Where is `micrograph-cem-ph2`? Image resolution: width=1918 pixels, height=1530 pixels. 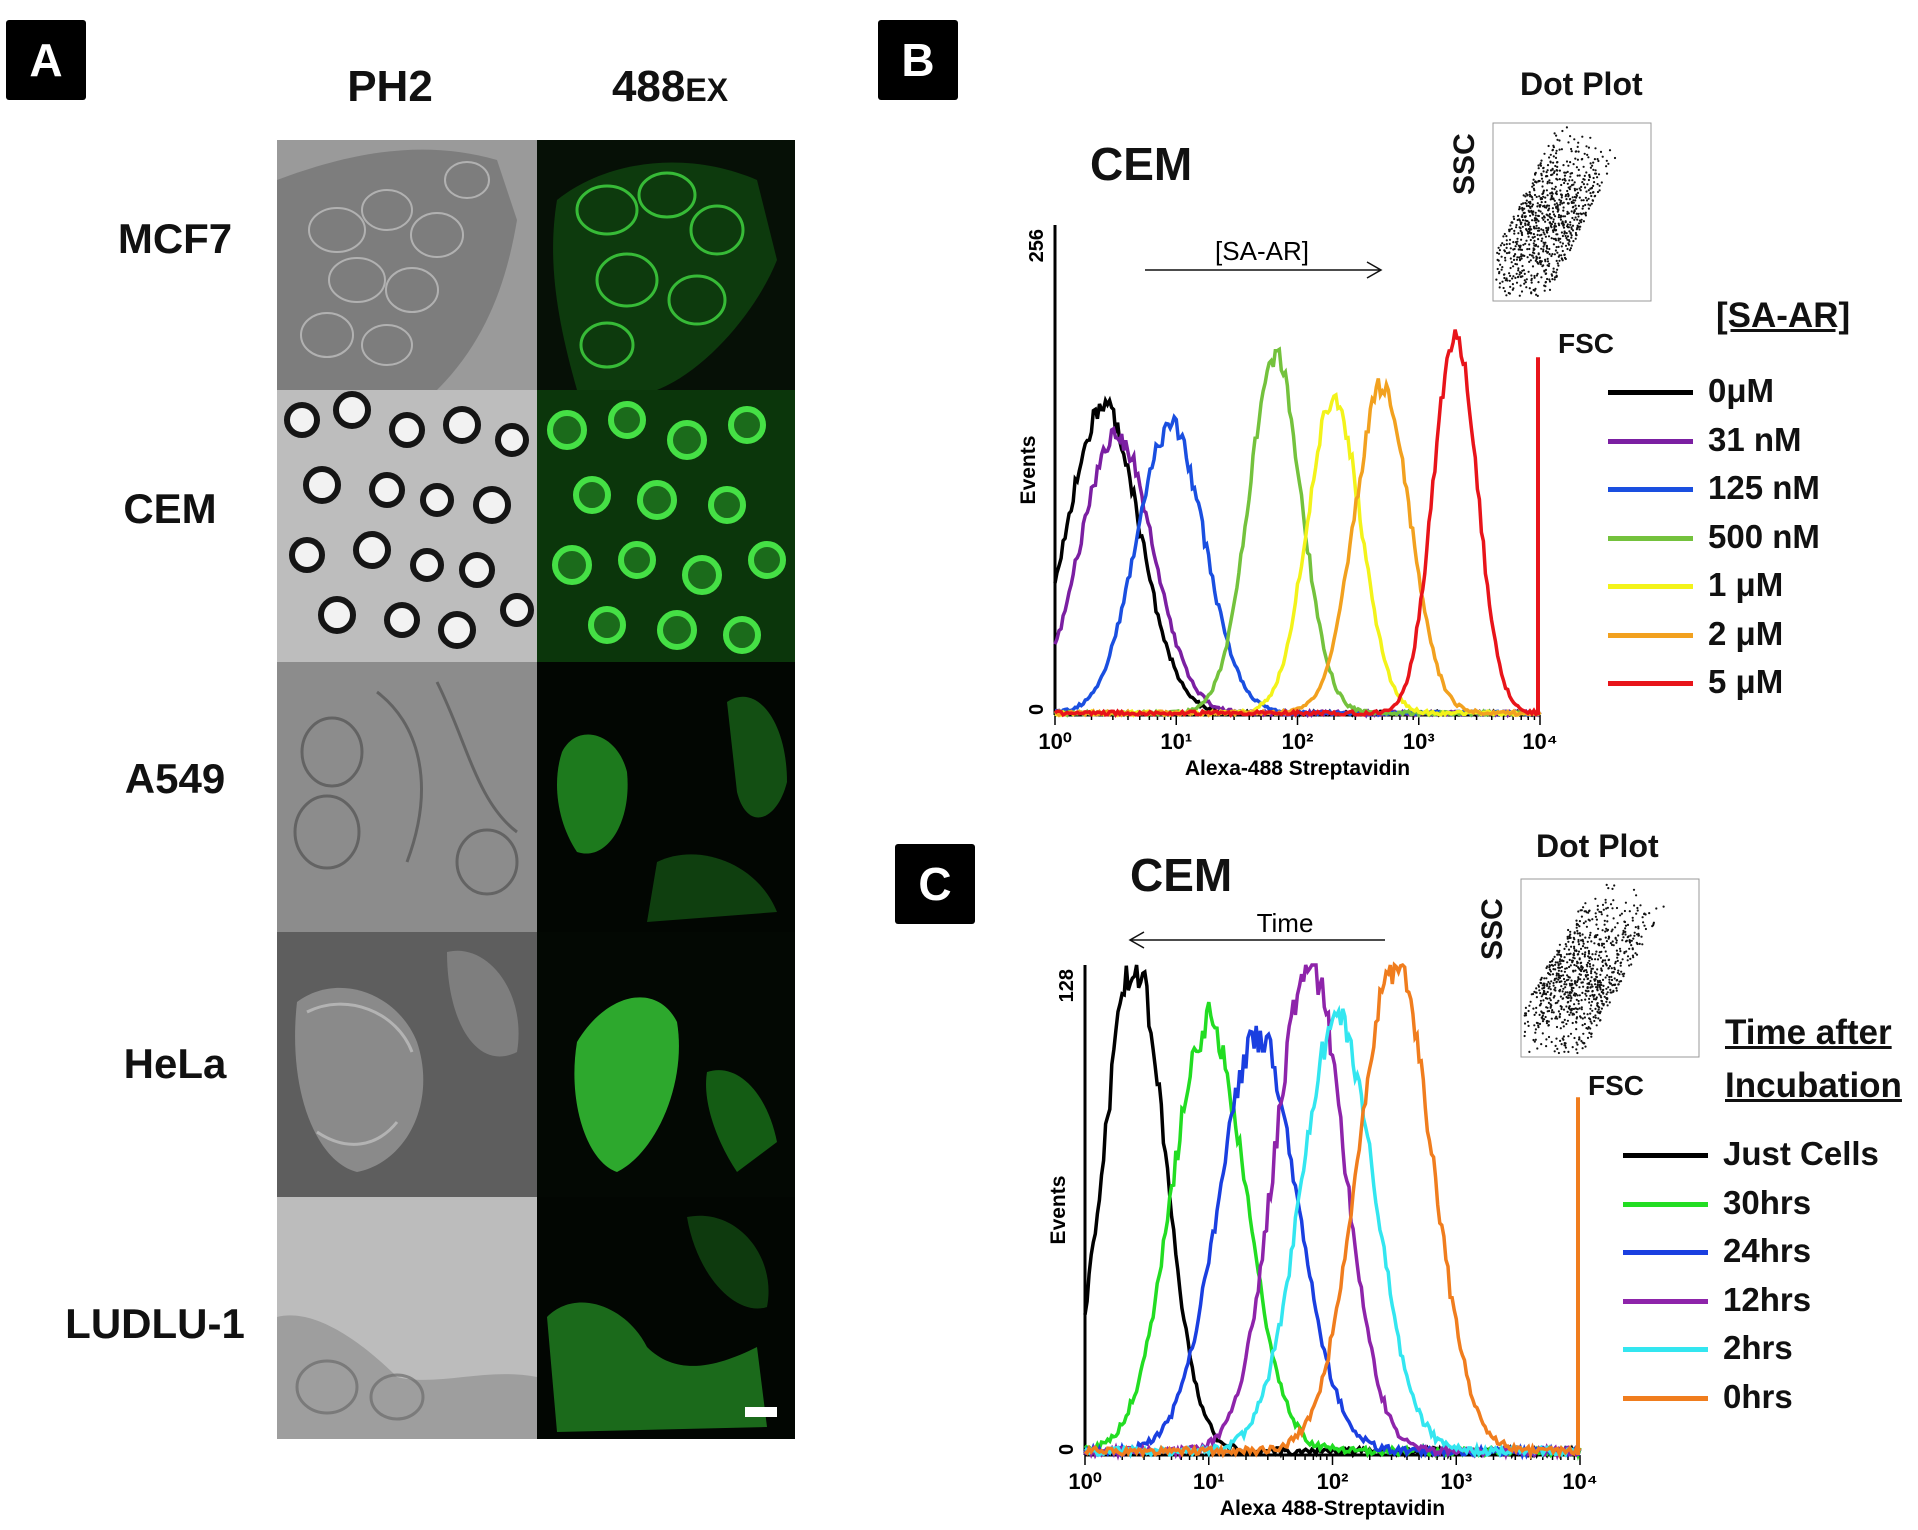 micrograph-cem-ph2 is located at coordinates (407, 526).